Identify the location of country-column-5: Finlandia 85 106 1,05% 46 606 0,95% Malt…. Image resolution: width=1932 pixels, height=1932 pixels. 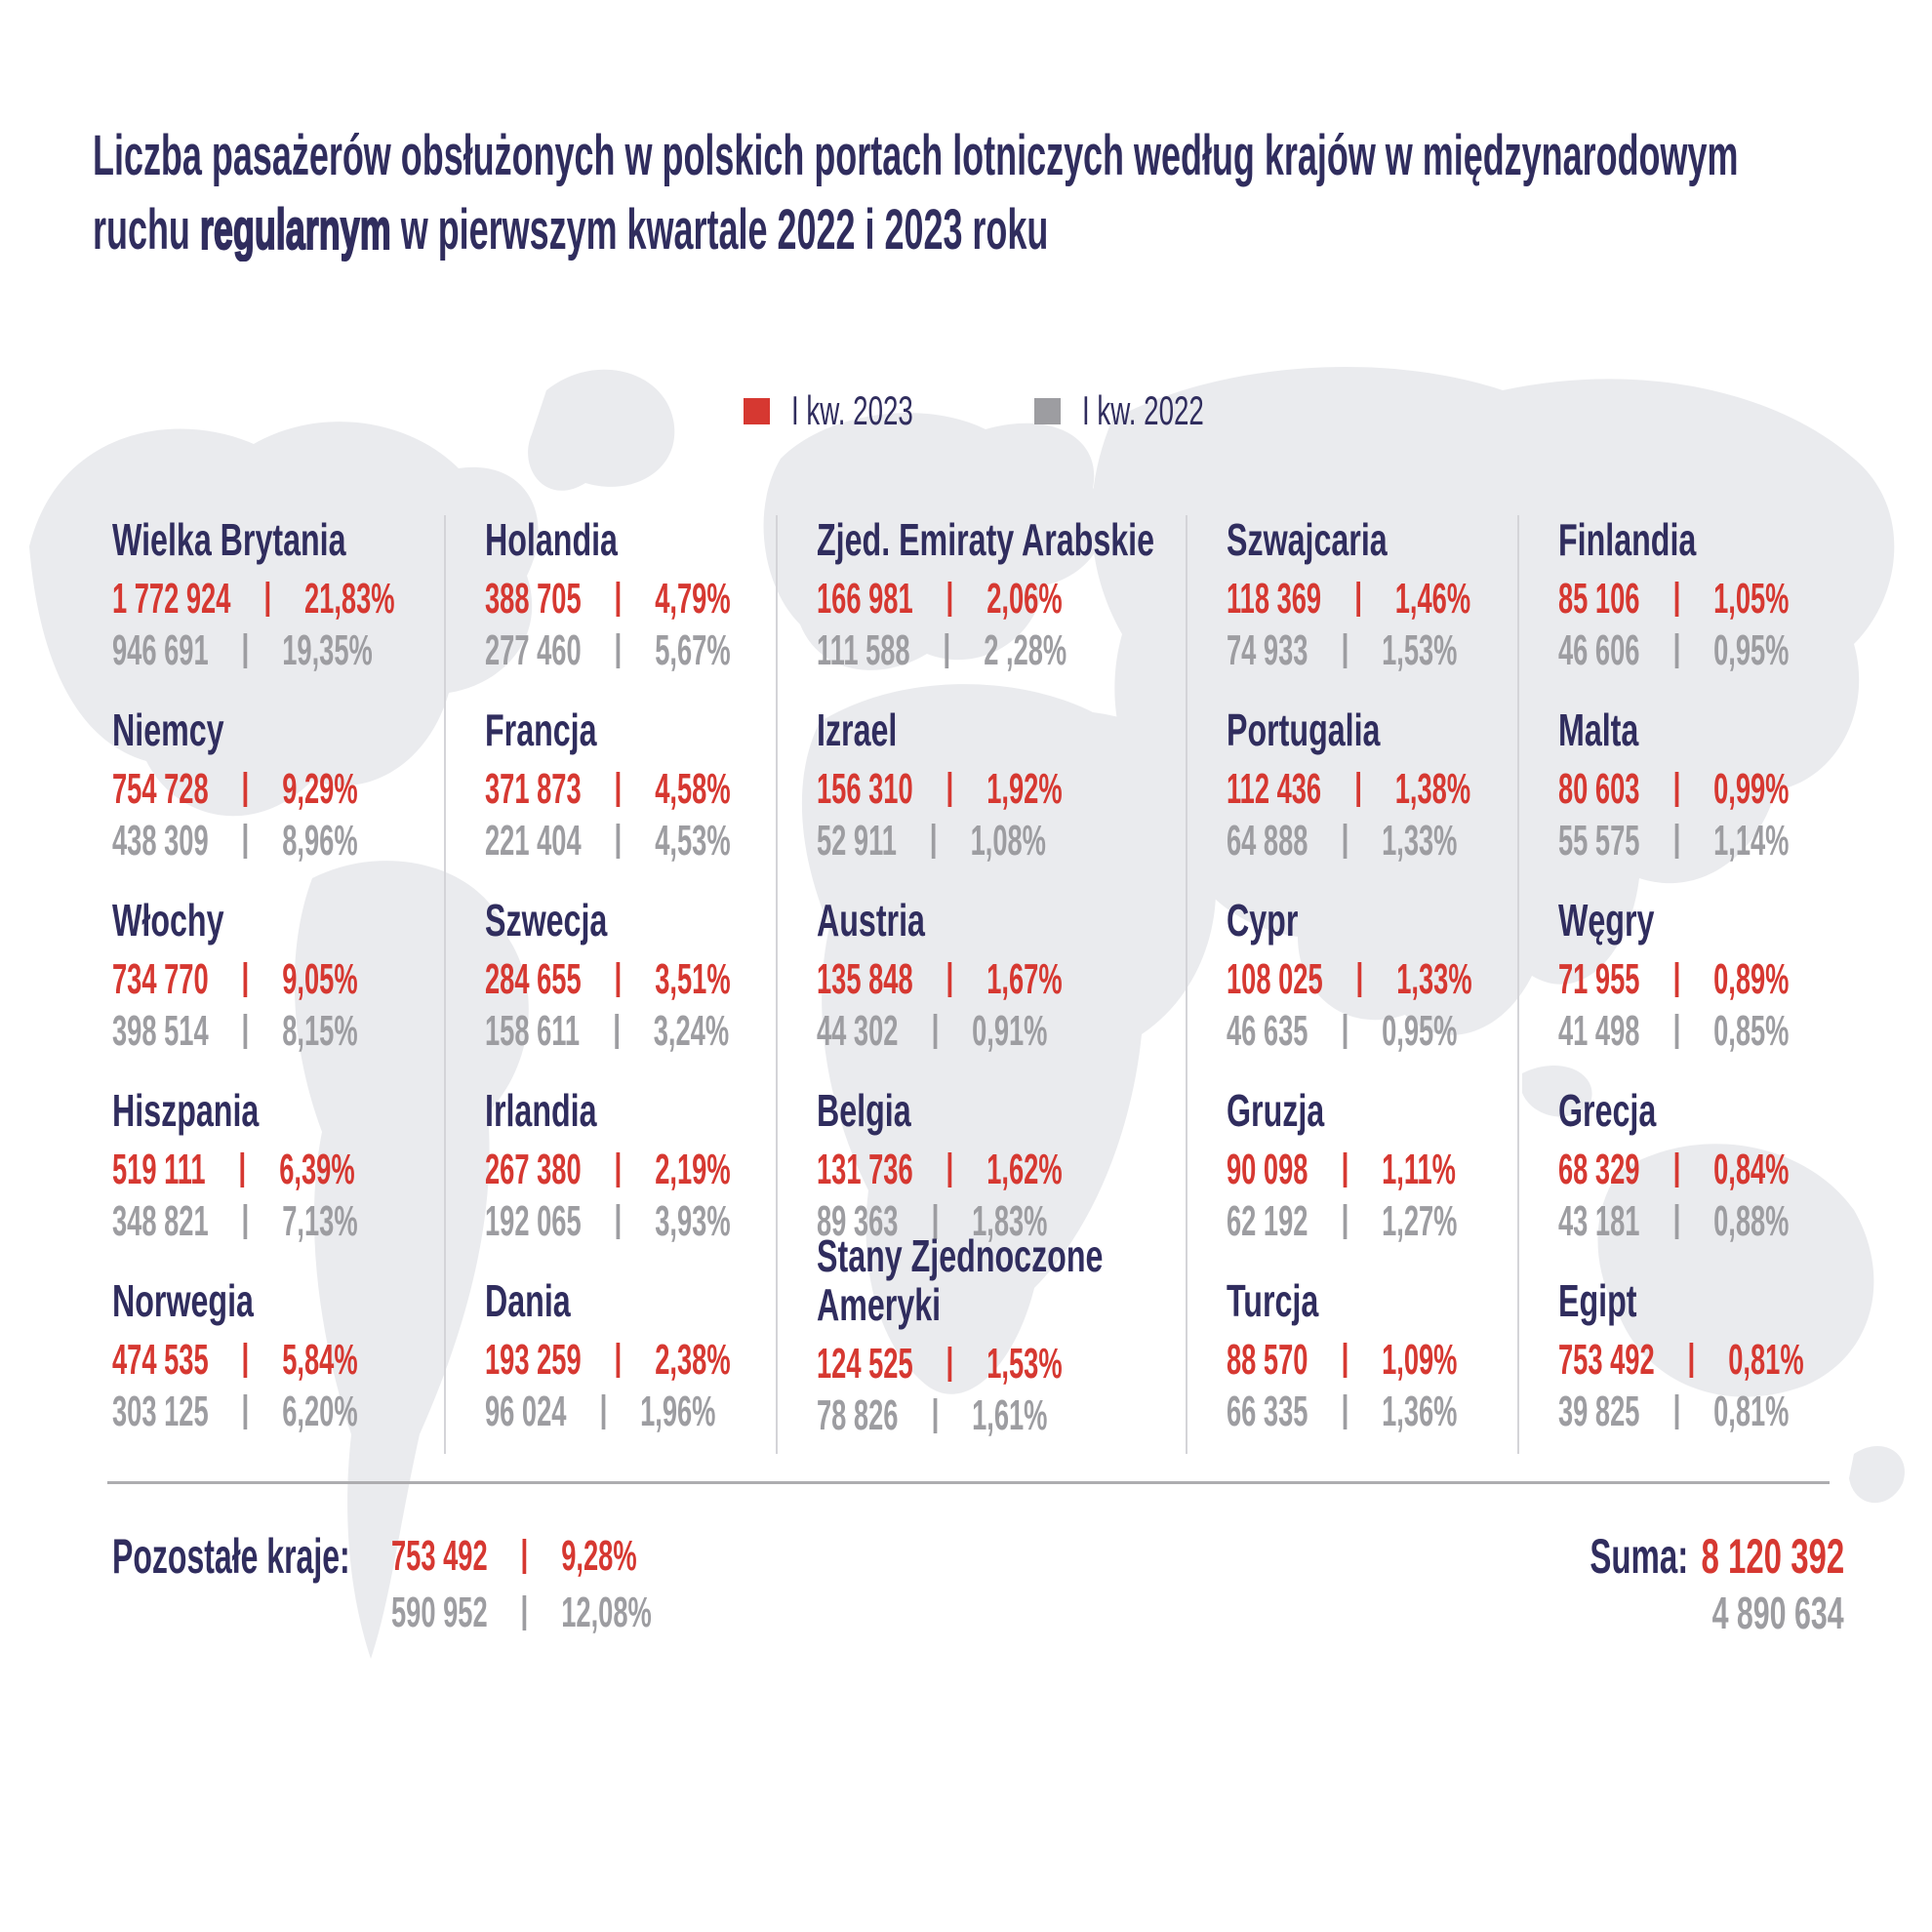
(1680, 984).